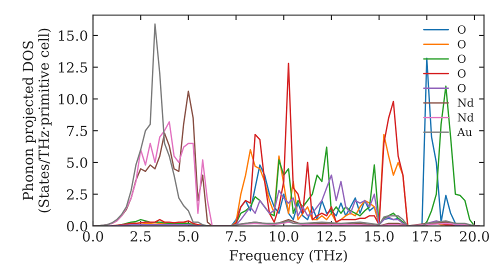 The height and width of the screenshot is (280, 500). I want to click on x-tick-label: 15.0, so click(379, 236).